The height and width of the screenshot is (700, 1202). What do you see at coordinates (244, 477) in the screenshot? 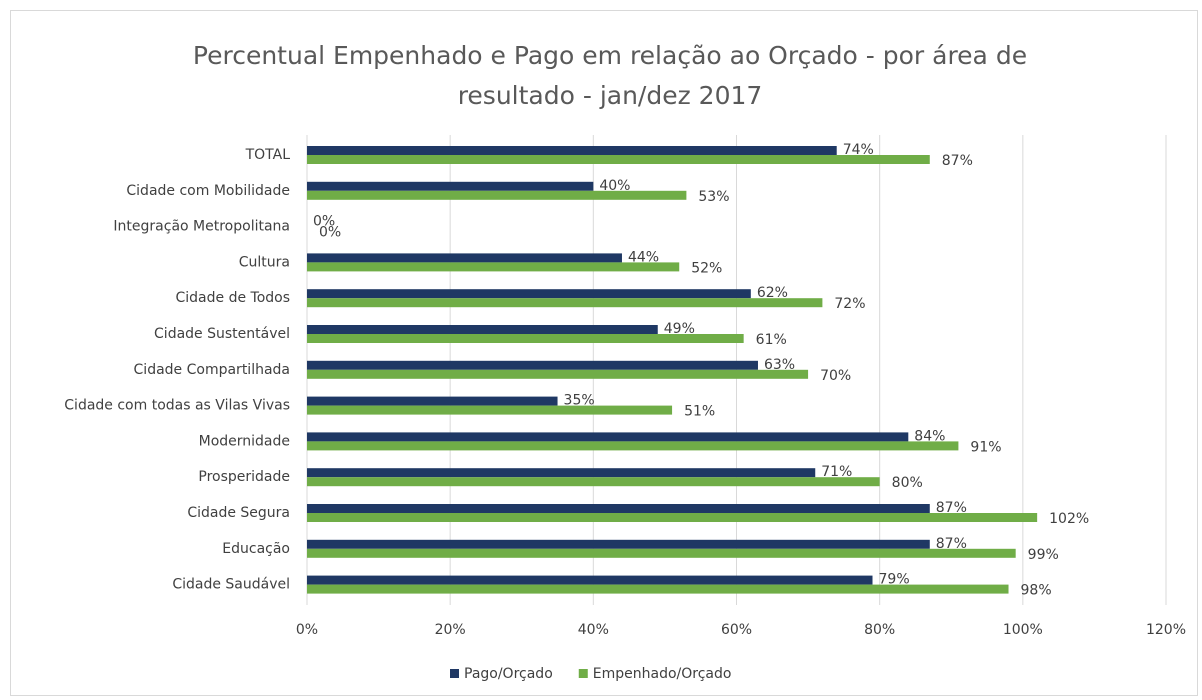
I see `y-tick-label: Prosperidade` at bounding box center [244, 477].